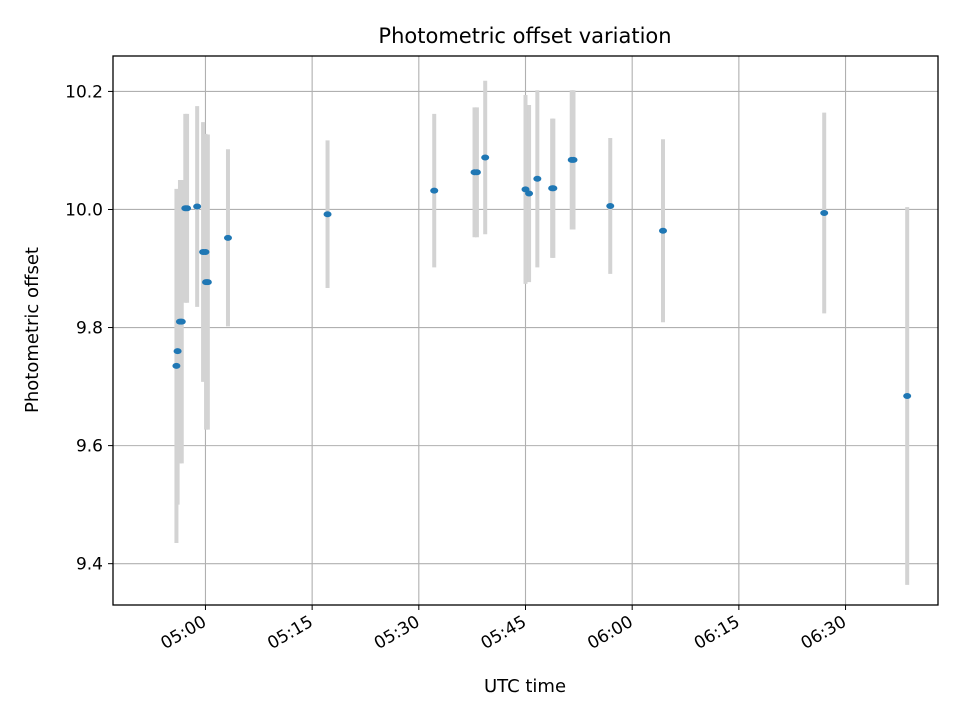 The width and height of the screenshot is (960, 720). Describe the element at coordinates (524, 36) in the screenshot. I see `chart-title: Photometric offset variation` at that location.